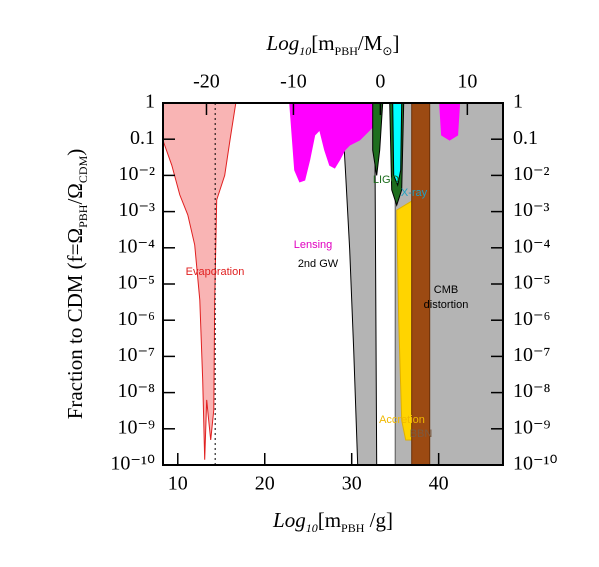  Describe the element at coordinates (215, 272) in the screenshot. I see `region-label: Evaporation` at that location.